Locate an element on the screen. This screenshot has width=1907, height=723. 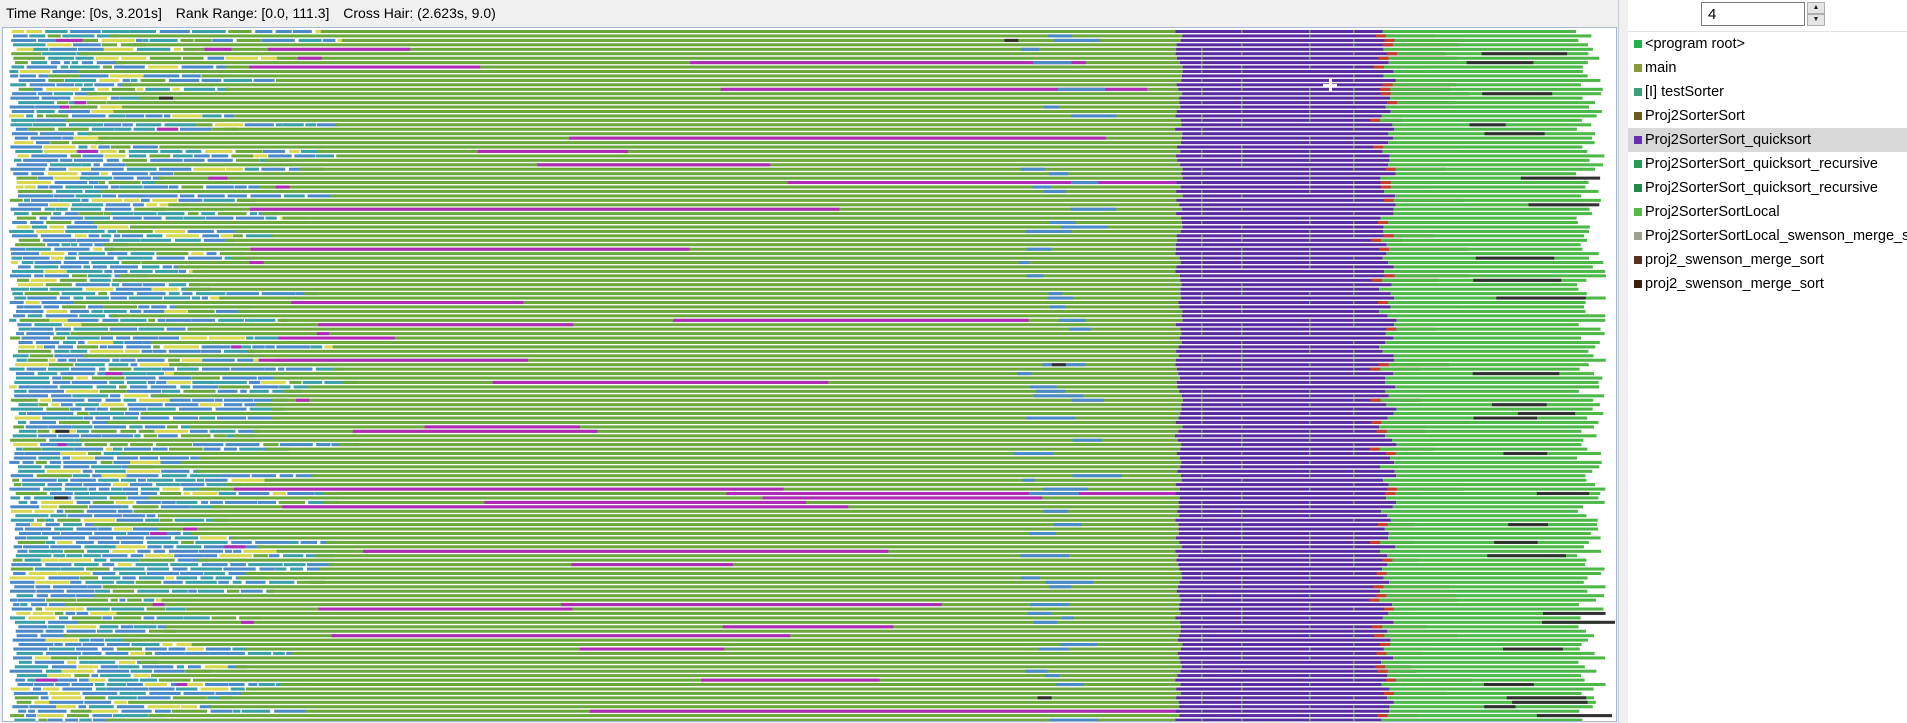
trace-segment-dark is located at coordinates (1517, 94).